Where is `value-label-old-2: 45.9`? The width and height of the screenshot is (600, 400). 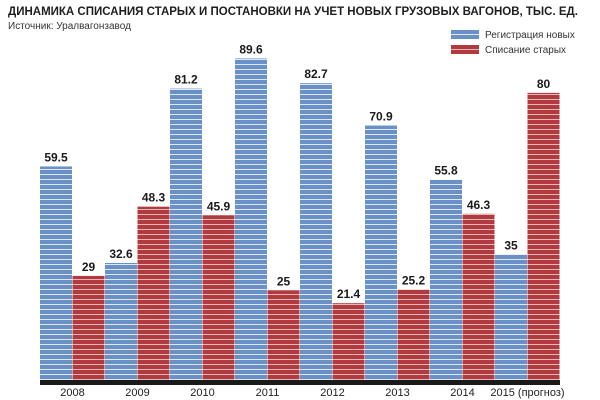 value-label-old-2: 45.9 is located at coordinates (219, 206).